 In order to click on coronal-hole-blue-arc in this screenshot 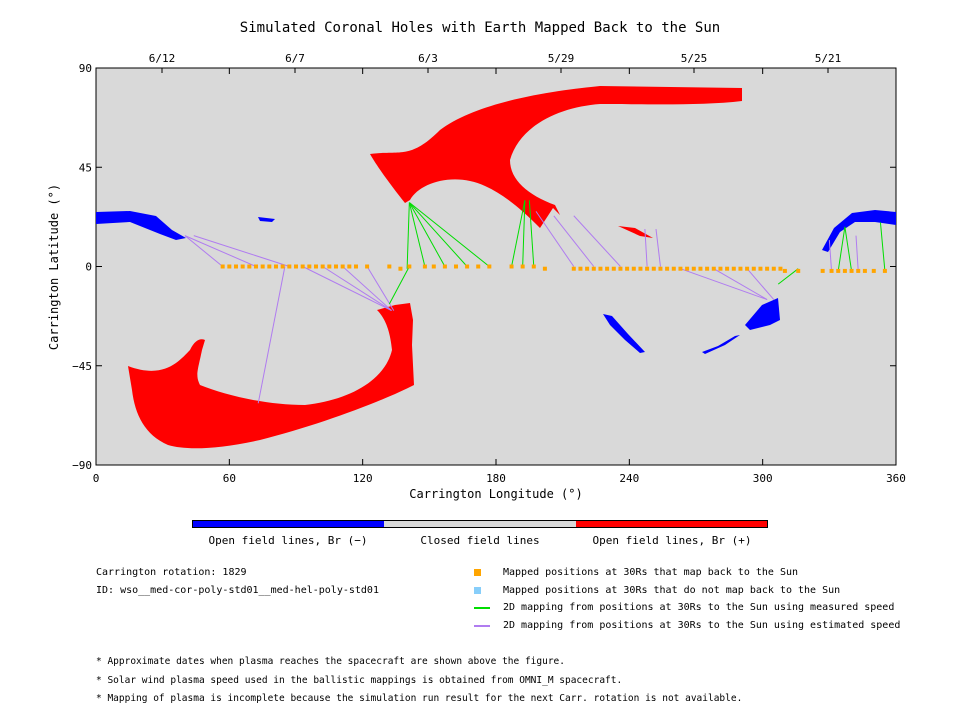, I will do `click(721, 344)`.